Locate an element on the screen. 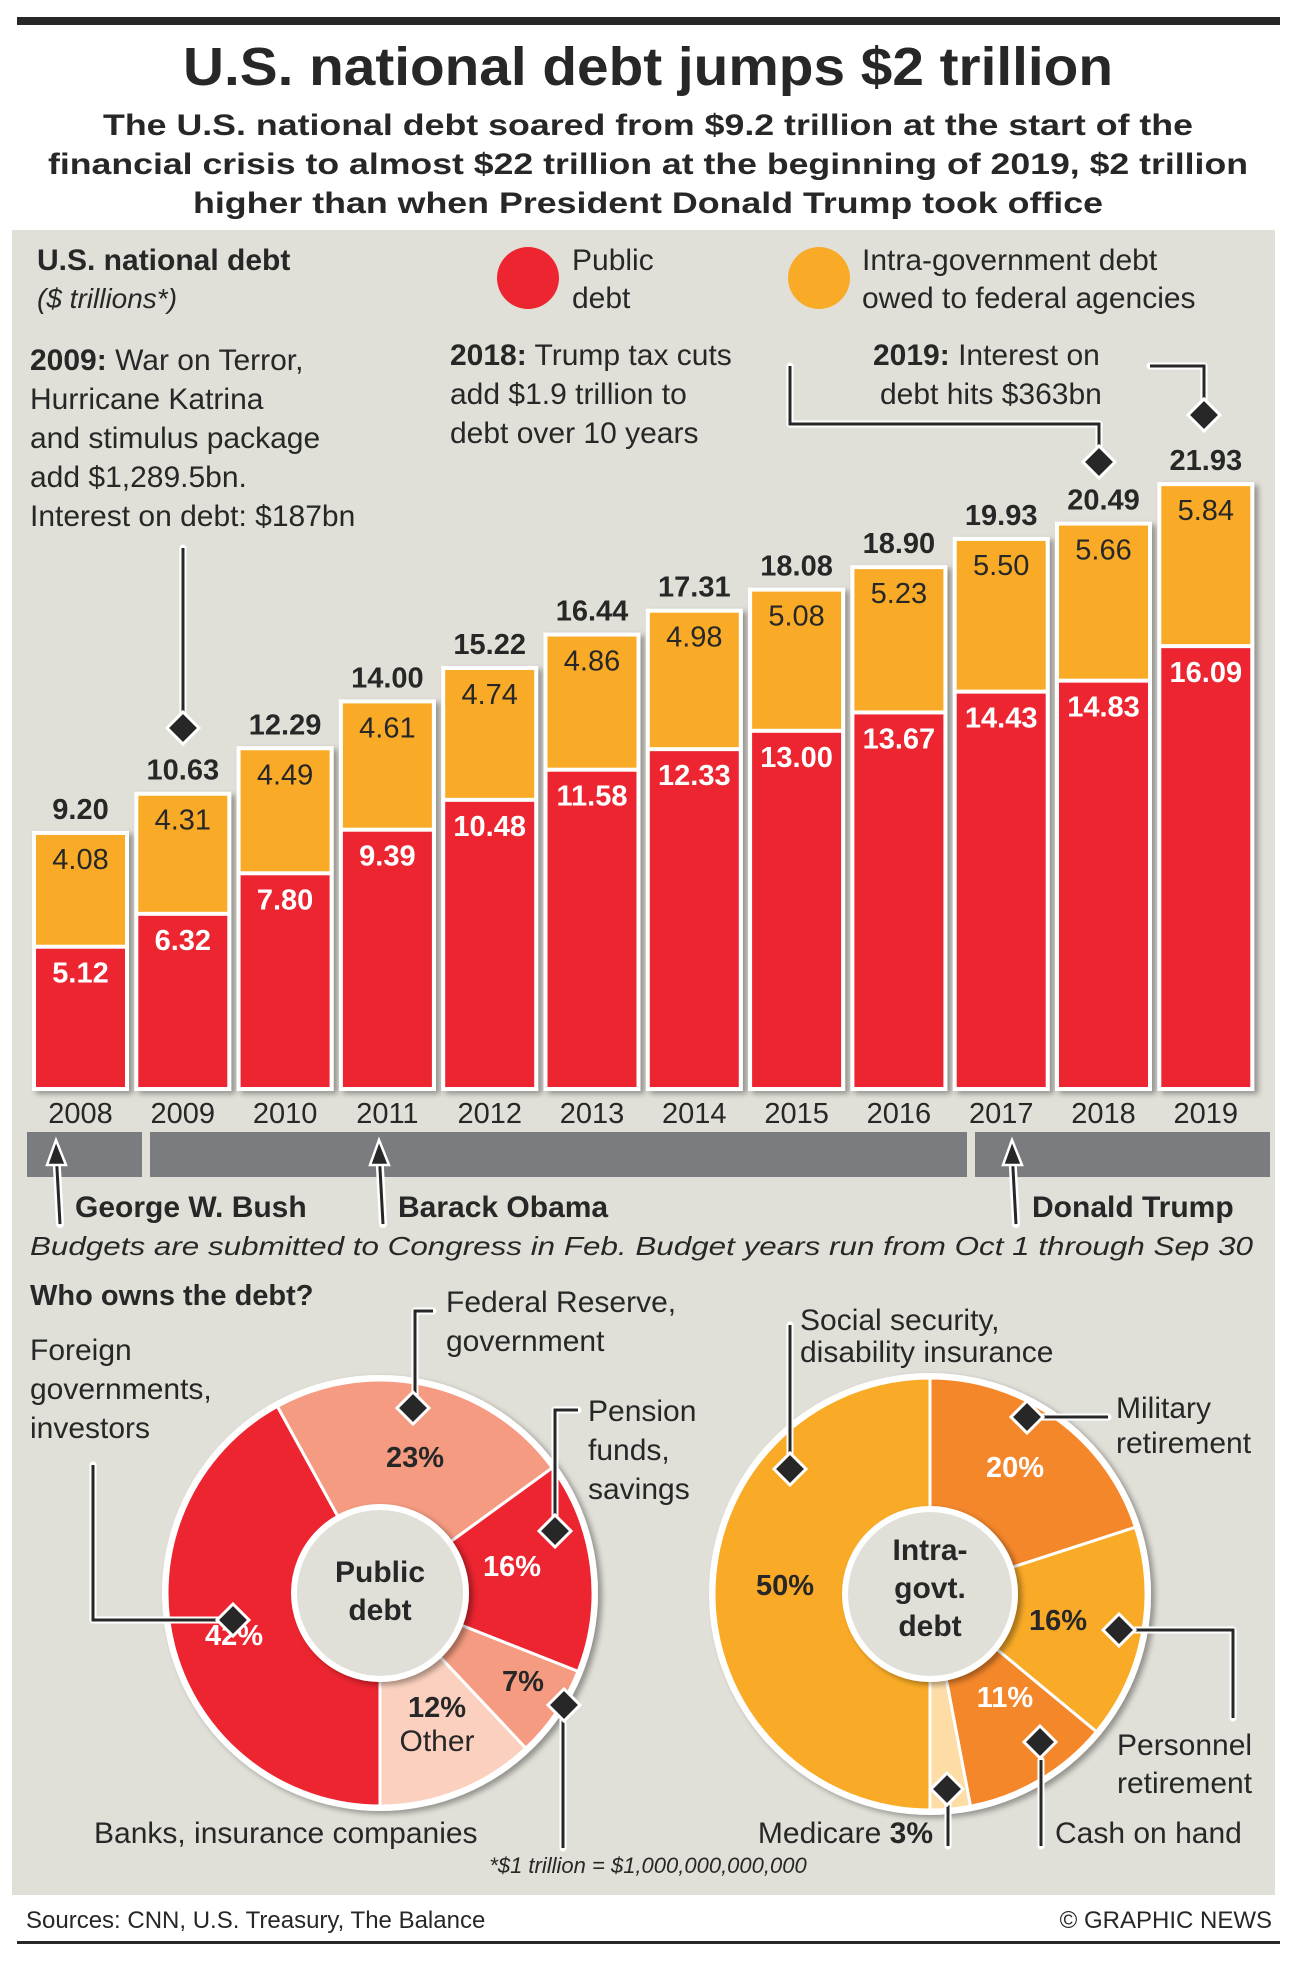 The image size is (1297, 1963). top-rule is located at coordinates (648, 21).